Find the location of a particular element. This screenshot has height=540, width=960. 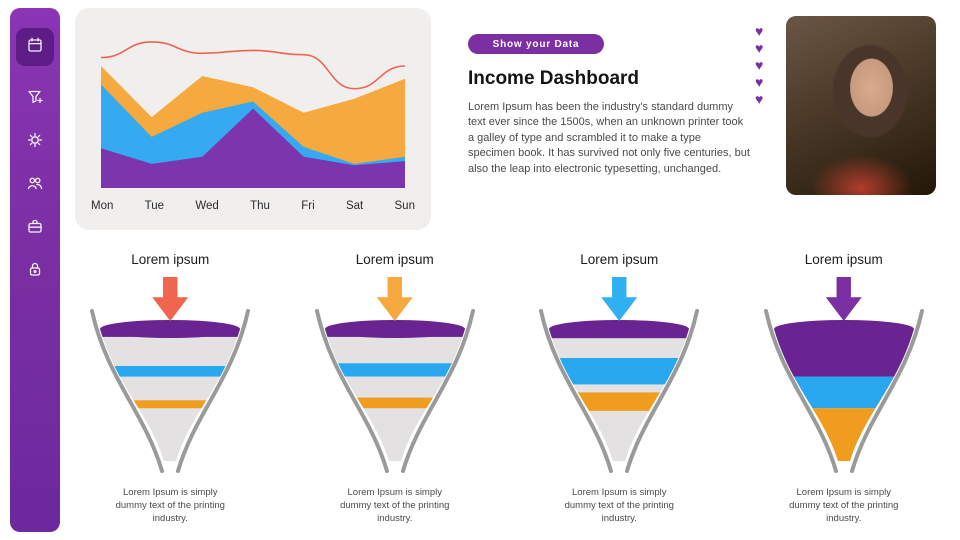

users-icon is located at coordinates (35, 185).